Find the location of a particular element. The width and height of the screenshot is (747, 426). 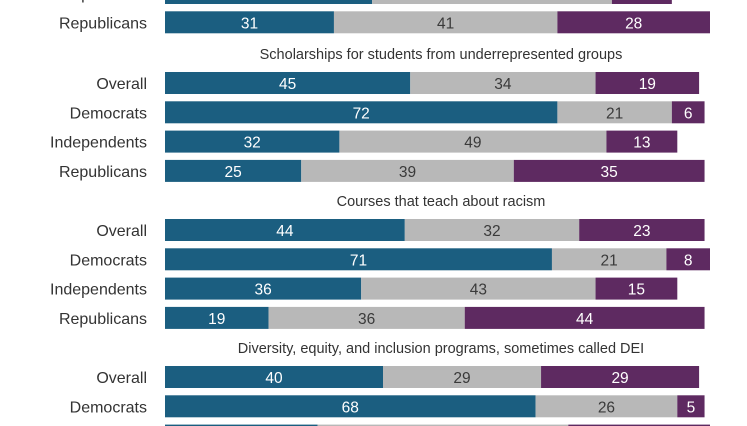

data-label: 34 is located at coordinates (503, 84).